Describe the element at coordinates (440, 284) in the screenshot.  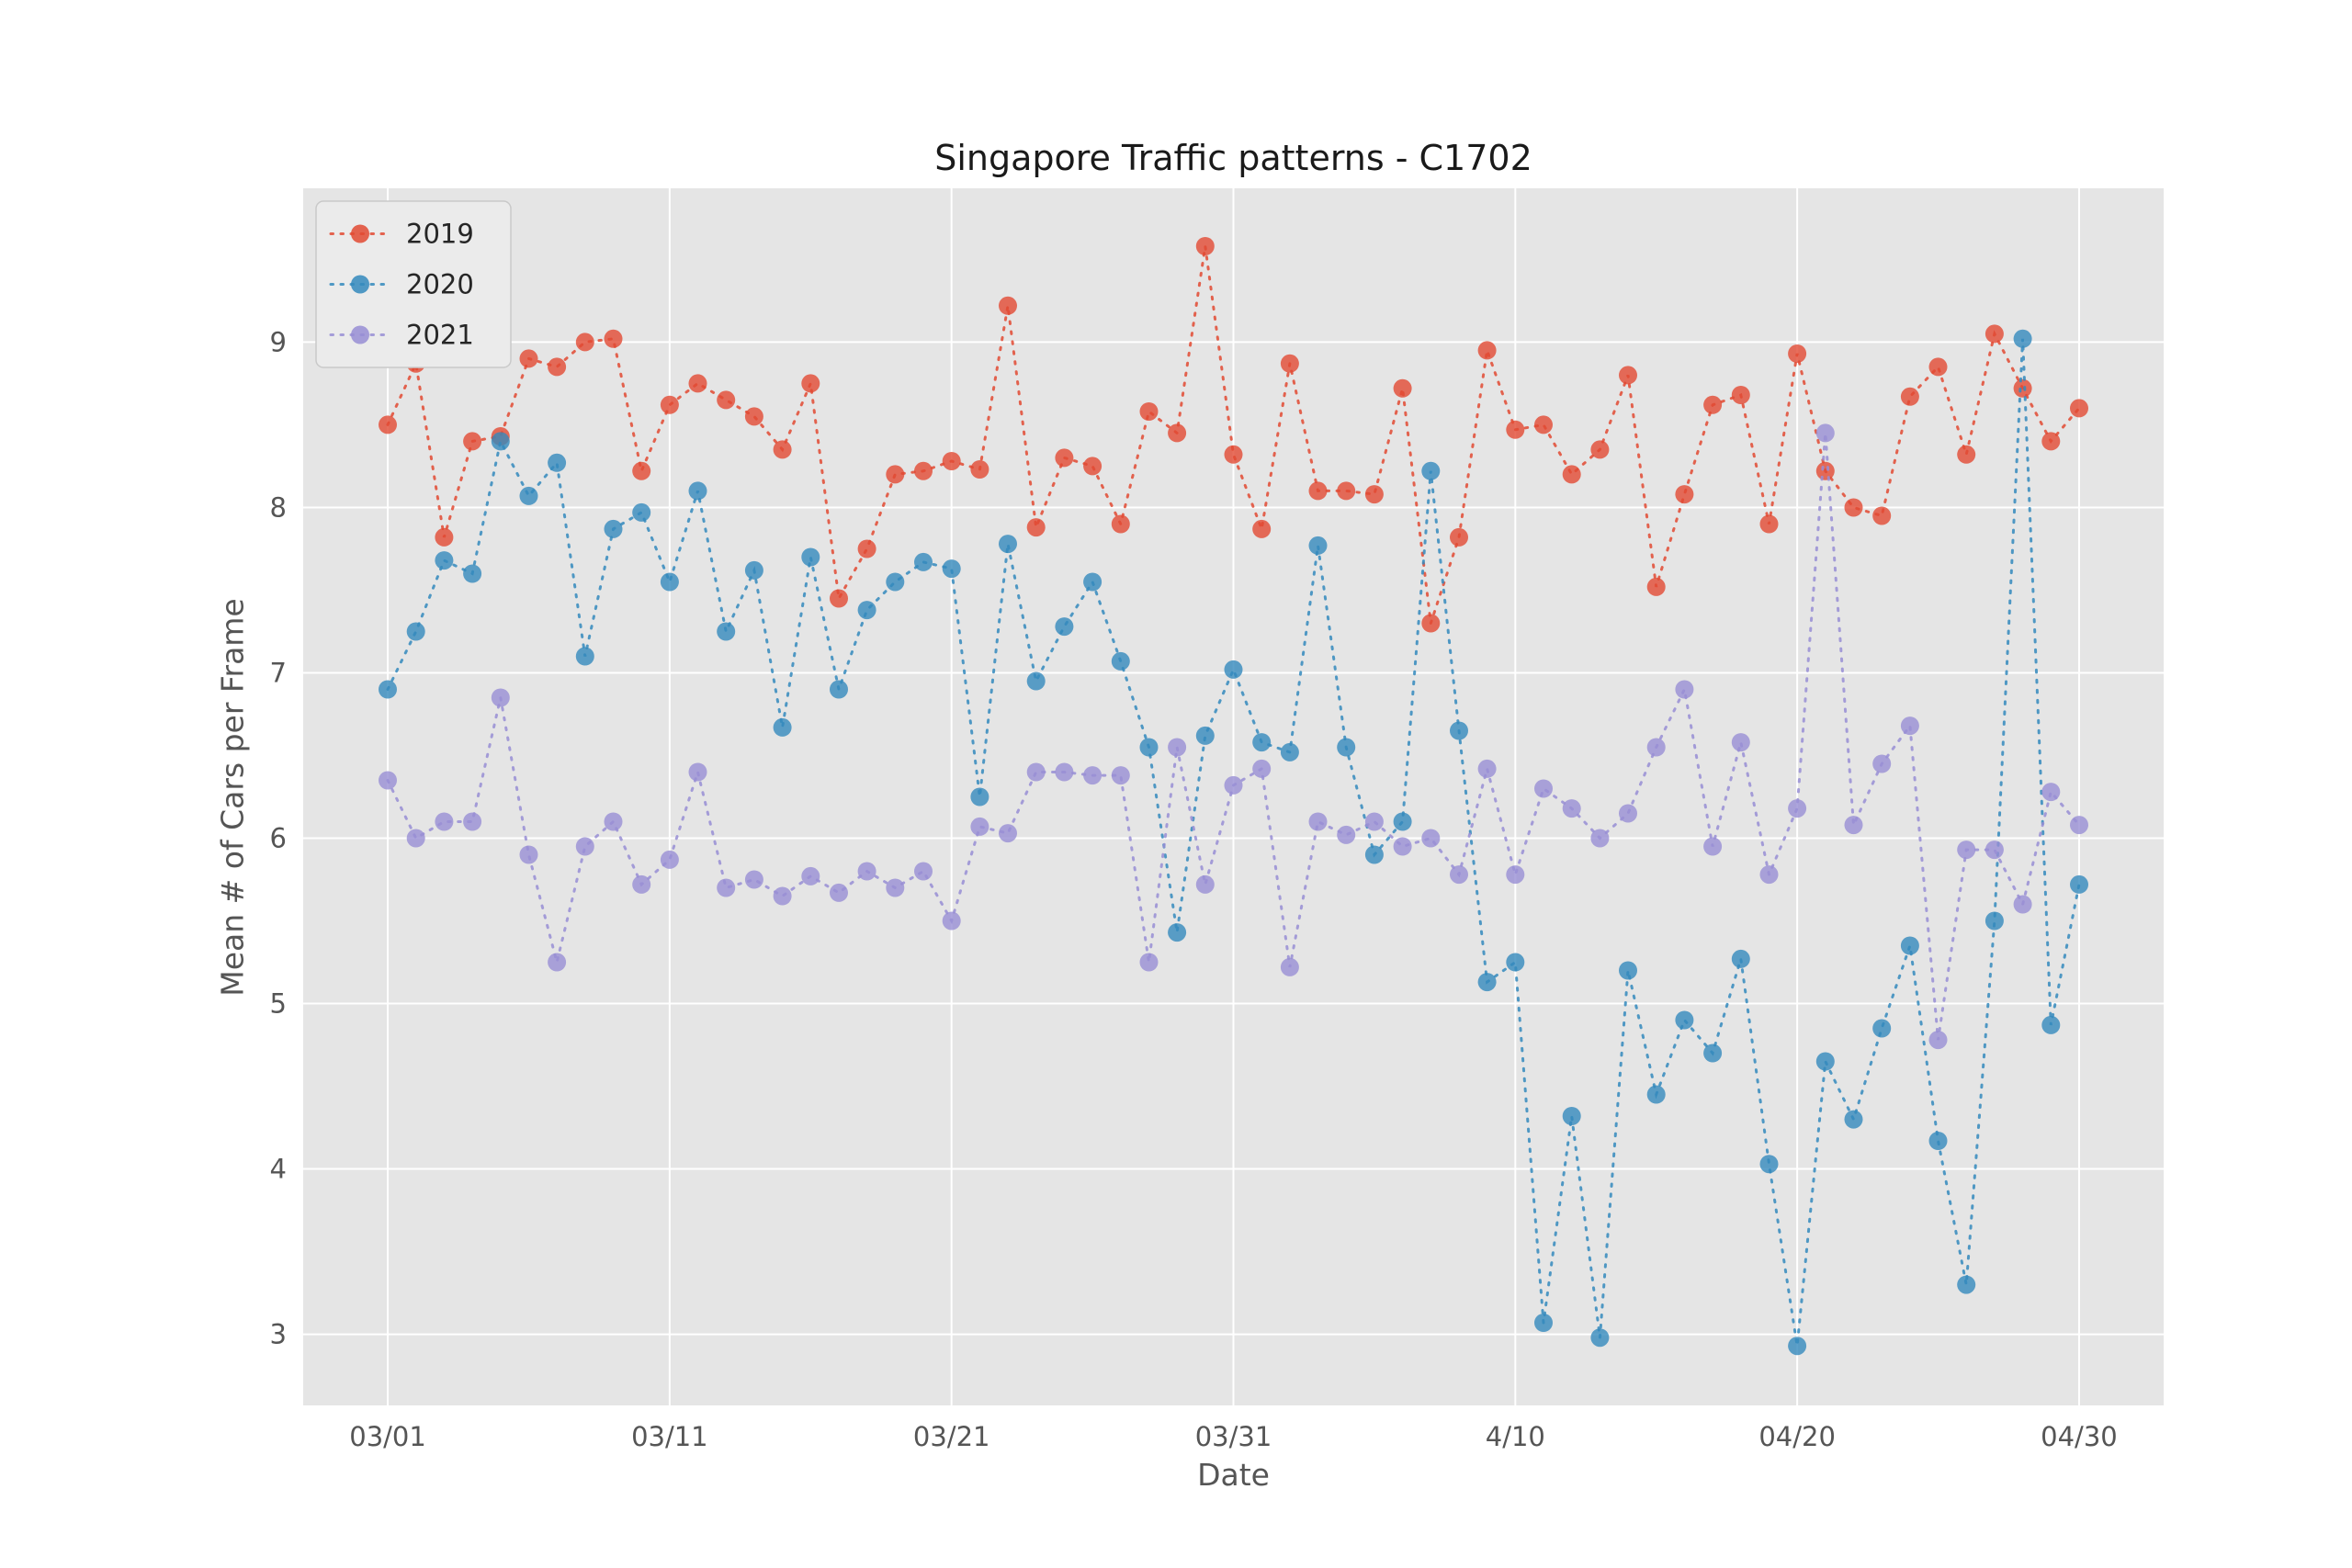
I see `legend-label-2020: 2020` at that location.